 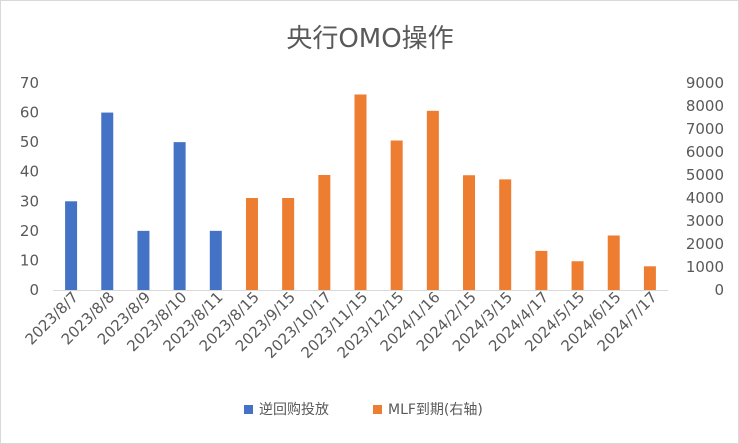 What do you see at coordinates (705, 198) in the screenshot?
I see `y-right-tick-label: 4000` at bounding box center [705, 198].